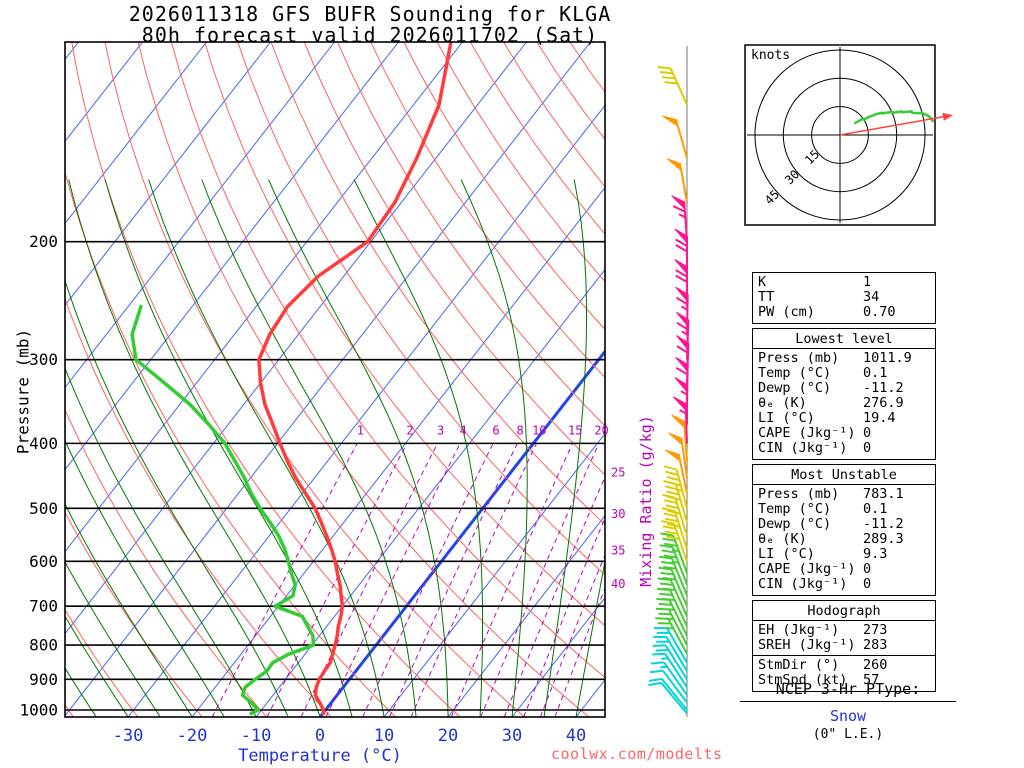  What do you see at coordinates (844, 554) in the screenshot?
I see `stat-row: LI (°C) 9.3` at bounding box center [844, 554].